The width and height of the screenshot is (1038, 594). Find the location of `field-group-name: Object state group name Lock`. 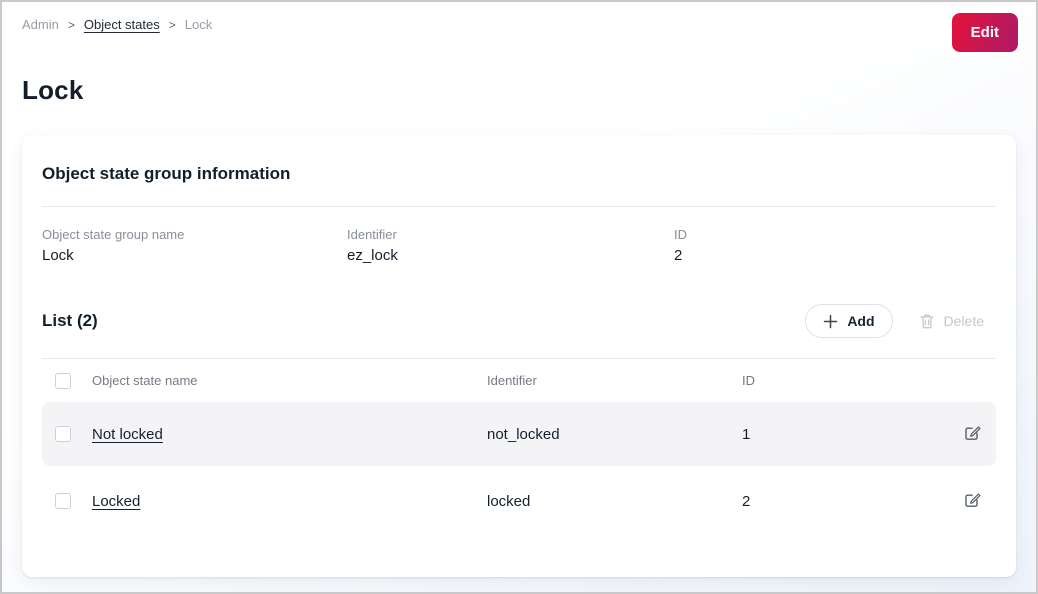

field-group-name: Object state group name Lock is located at coordinates (194, 245).